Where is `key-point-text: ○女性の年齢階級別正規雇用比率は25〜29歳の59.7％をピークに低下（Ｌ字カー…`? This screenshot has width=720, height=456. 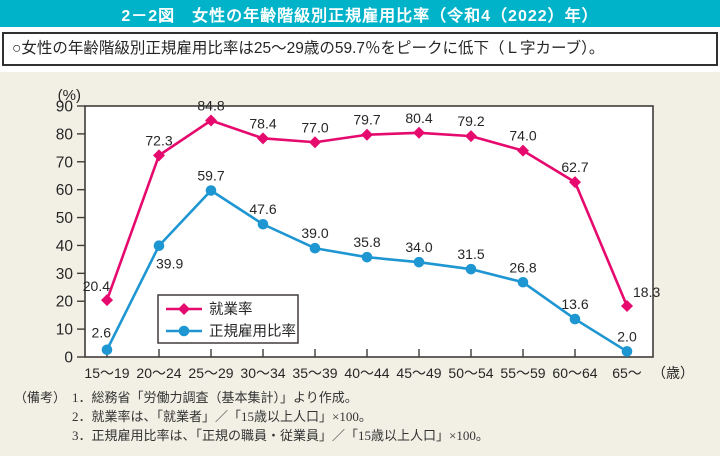 key-point-text: ○女性の年齢階級別正規雇用比率は25〜29歳の59.7％をピークに低下（Ｌ字カー… is located at coordinates (308, 48).